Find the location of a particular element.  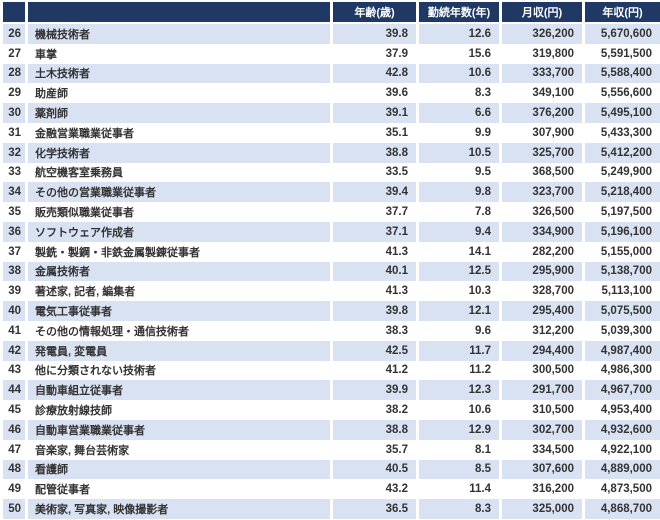

row-occupation: 他に分類されない技術者 is located at coordinates (177, 370).